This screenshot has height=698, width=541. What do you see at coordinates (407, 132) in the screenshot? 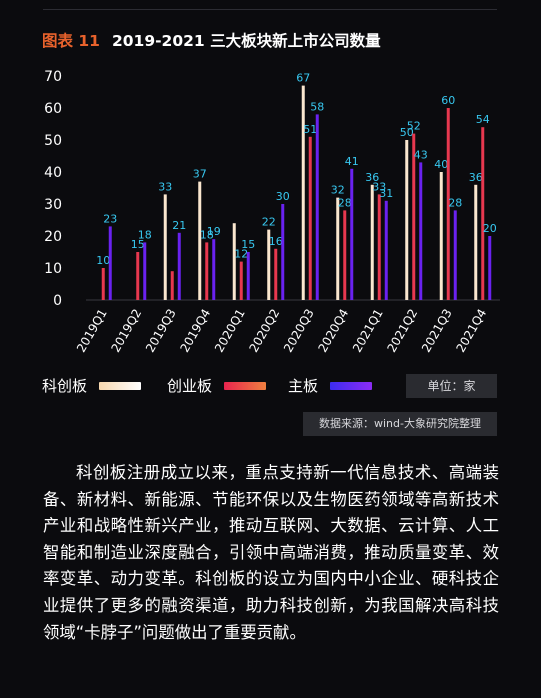
I see `data-label: 50` at bounding box center [407, 132].